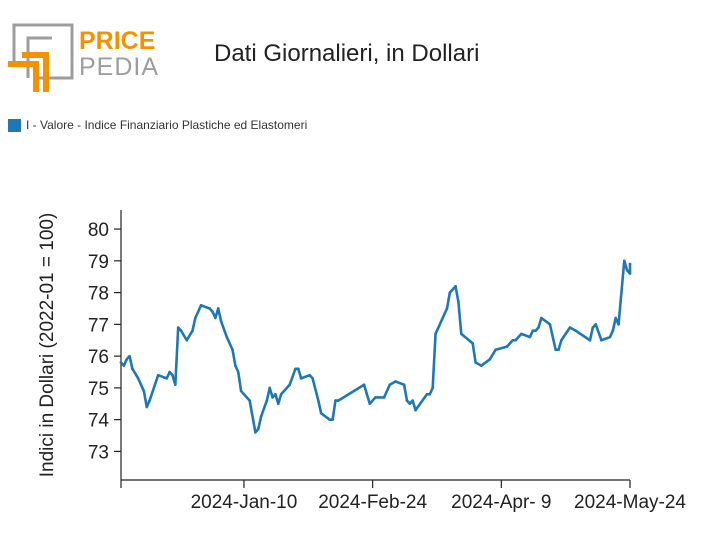 This screenshot has width=712, height=555. Describe the element at coordinates (347, 53) in the screenshot. I see `chart-title: Dati Giornalieri, in Dollari` at that location.